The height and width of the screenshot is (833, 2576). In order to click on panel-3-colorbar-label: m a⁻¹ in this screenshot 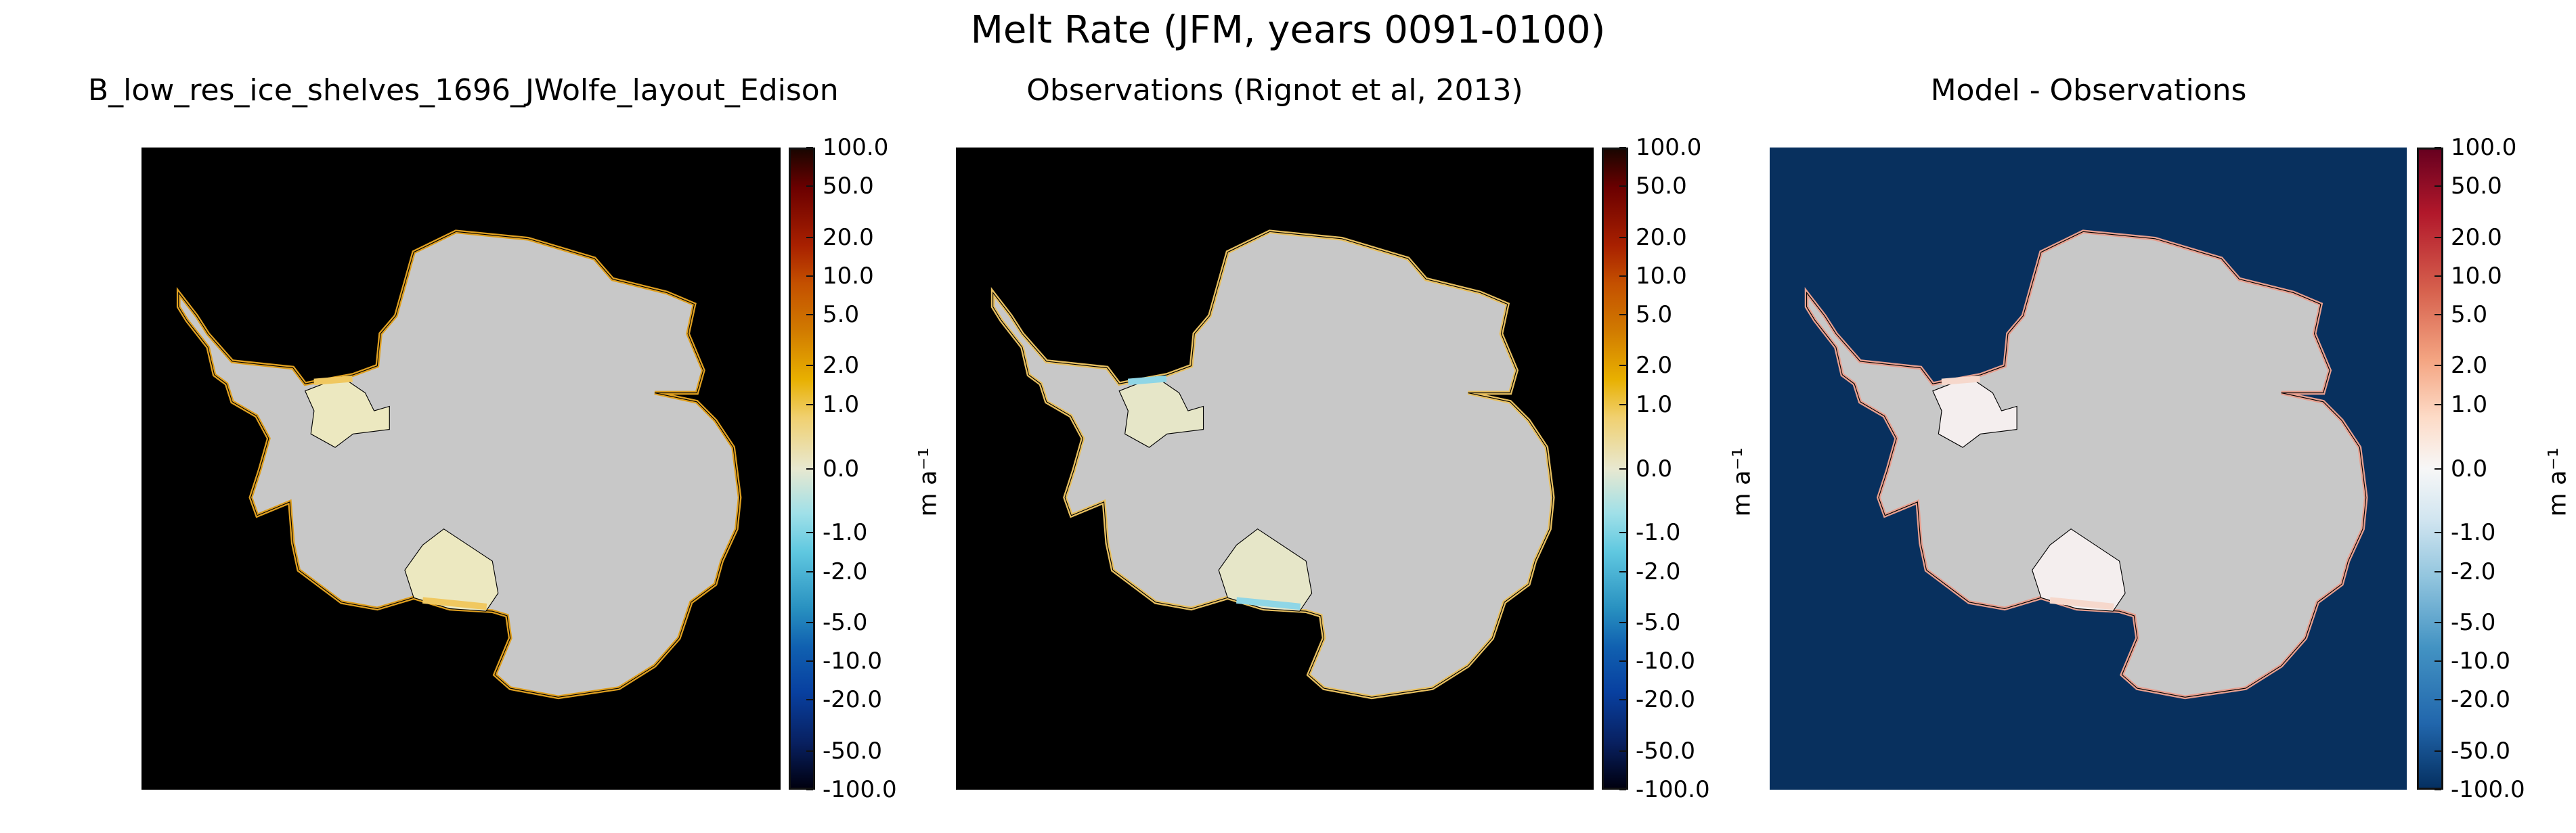, I will do `click(2558, 482)`.